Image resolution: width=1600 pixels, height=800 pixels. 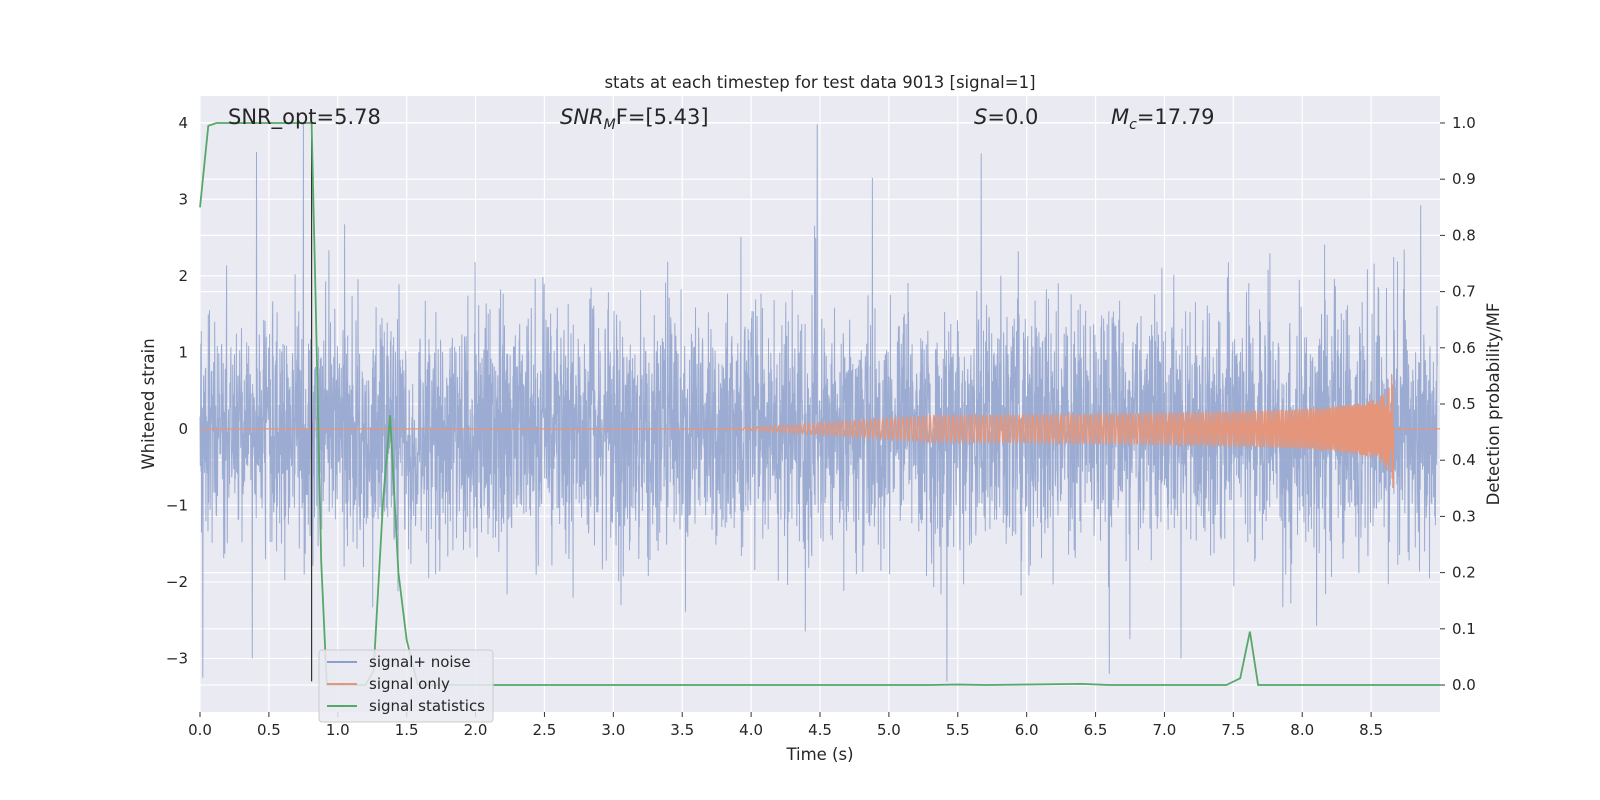 What do you see at coordinates (634, 119) in the screenshot?
I see `annotation-snr-mf: SNRMF=[5.43]` at bounding box center [634, 119].